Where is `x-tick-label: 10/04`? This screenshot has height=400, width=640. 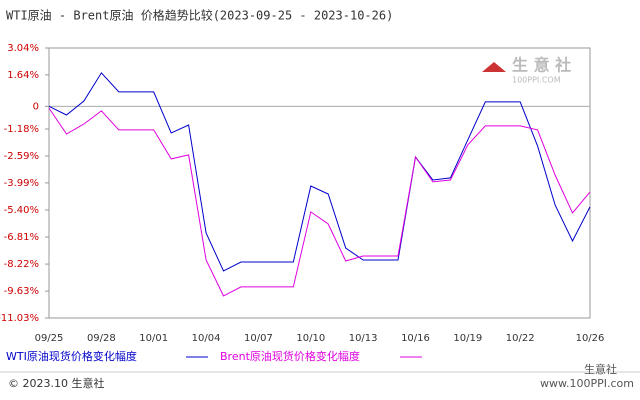
x-tick-label: 10/04 is located at coordinates (206, 338).